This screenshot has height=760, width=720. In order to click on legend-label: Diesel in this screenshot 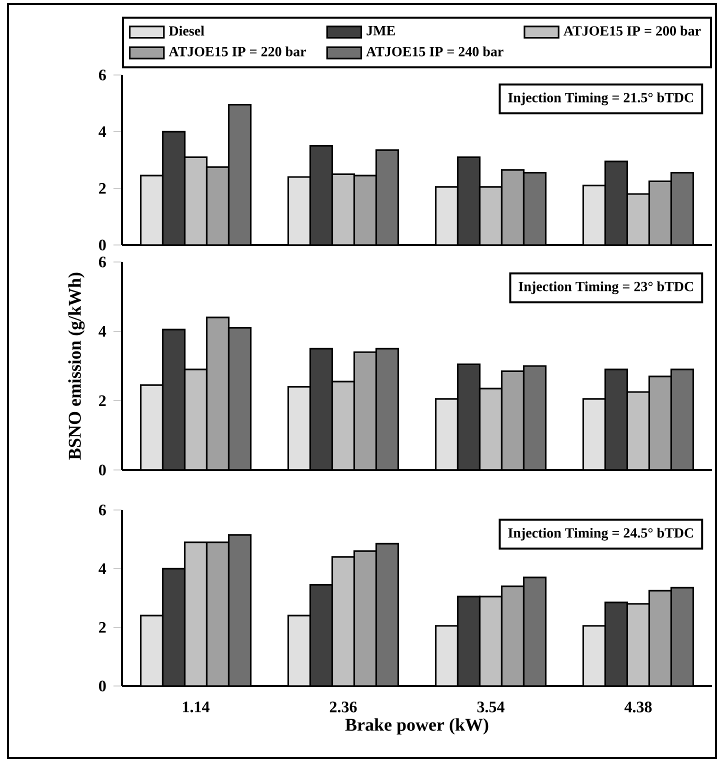, I will do `click(186, 31)`.